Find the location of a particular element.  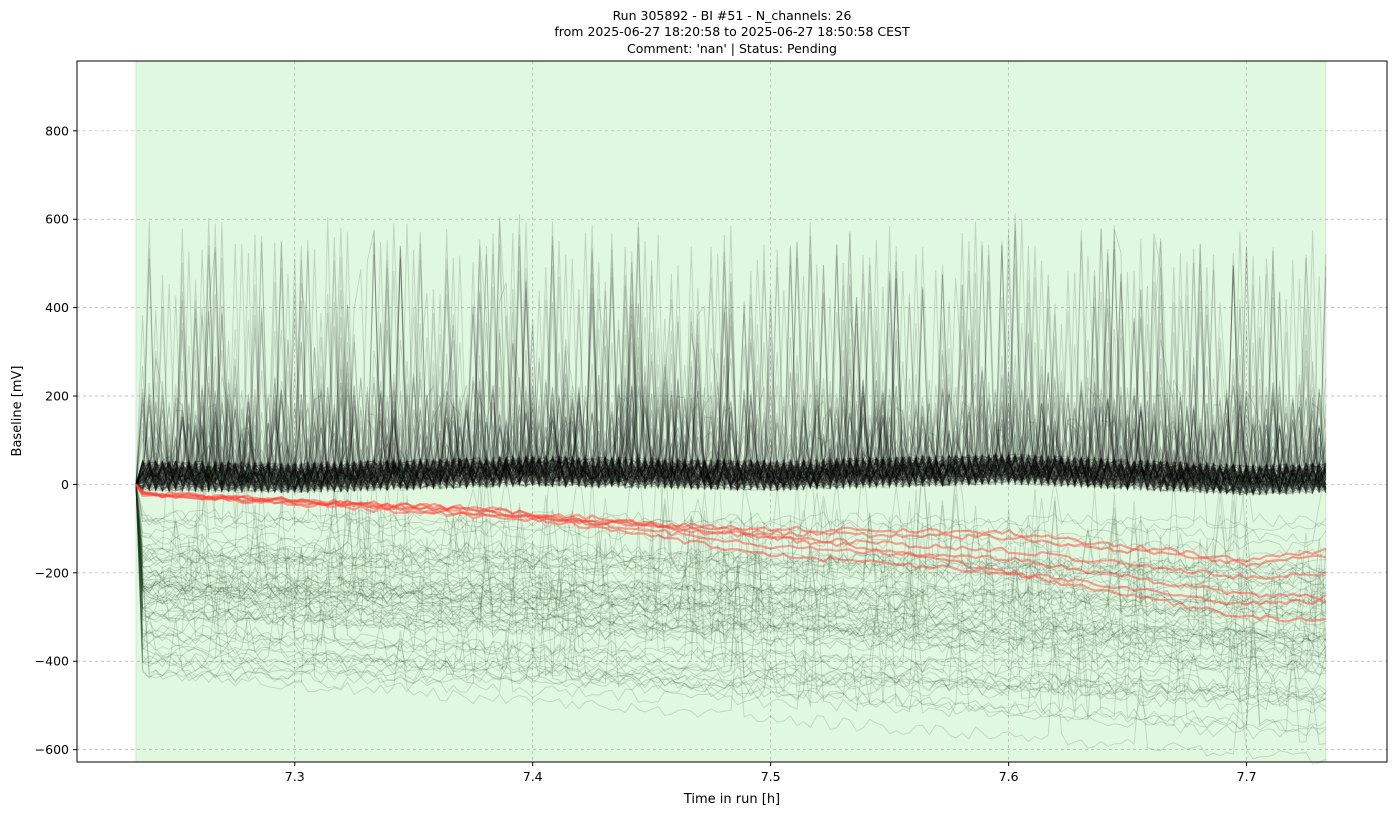

y-tick-label: 200 is located at coordinates (57, 396).